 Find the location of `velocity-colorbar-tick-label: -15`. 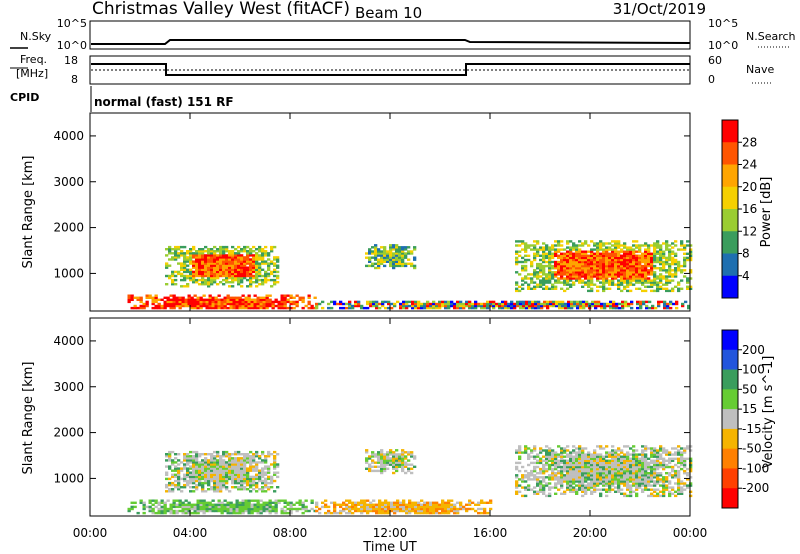

velocity-colorbar-tick-label: -15 is located at coordinates (752, 429).